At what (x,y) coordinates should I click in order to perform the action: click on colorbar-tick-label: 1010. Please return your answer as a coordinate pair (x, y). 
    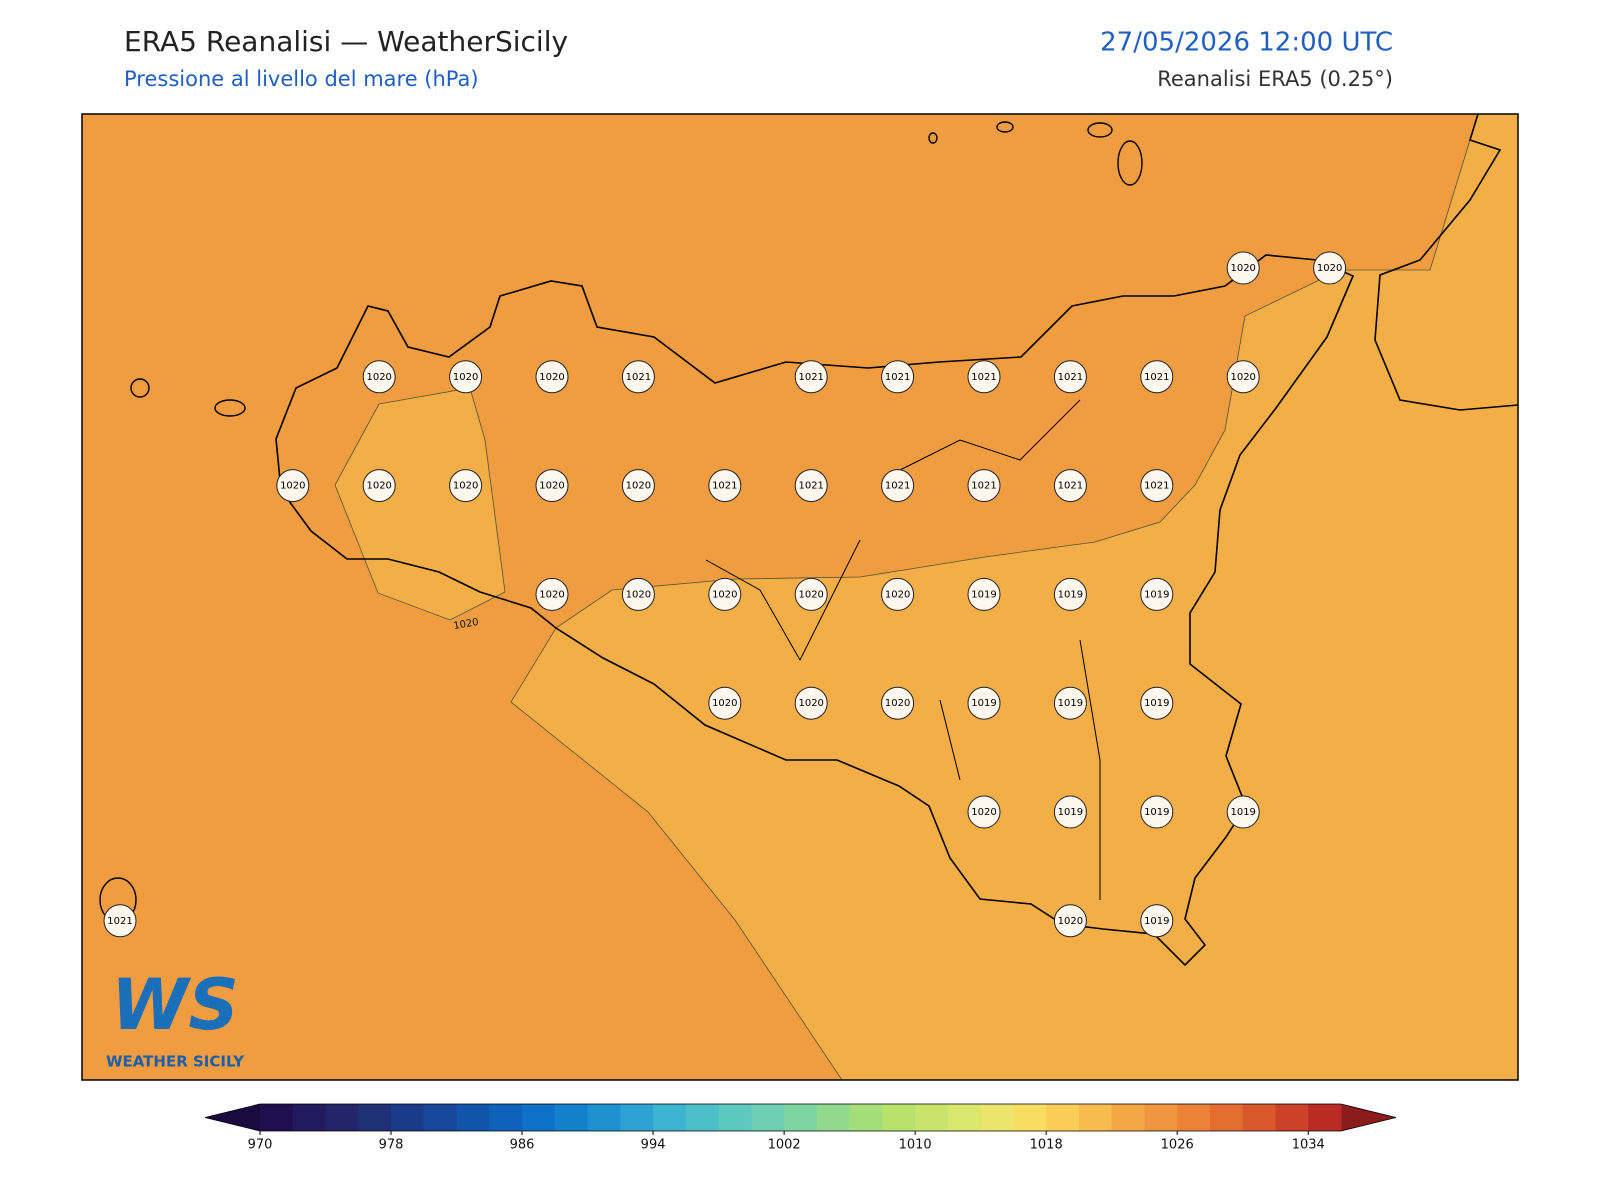
    Looking at the image, I should click on (915, 1145).